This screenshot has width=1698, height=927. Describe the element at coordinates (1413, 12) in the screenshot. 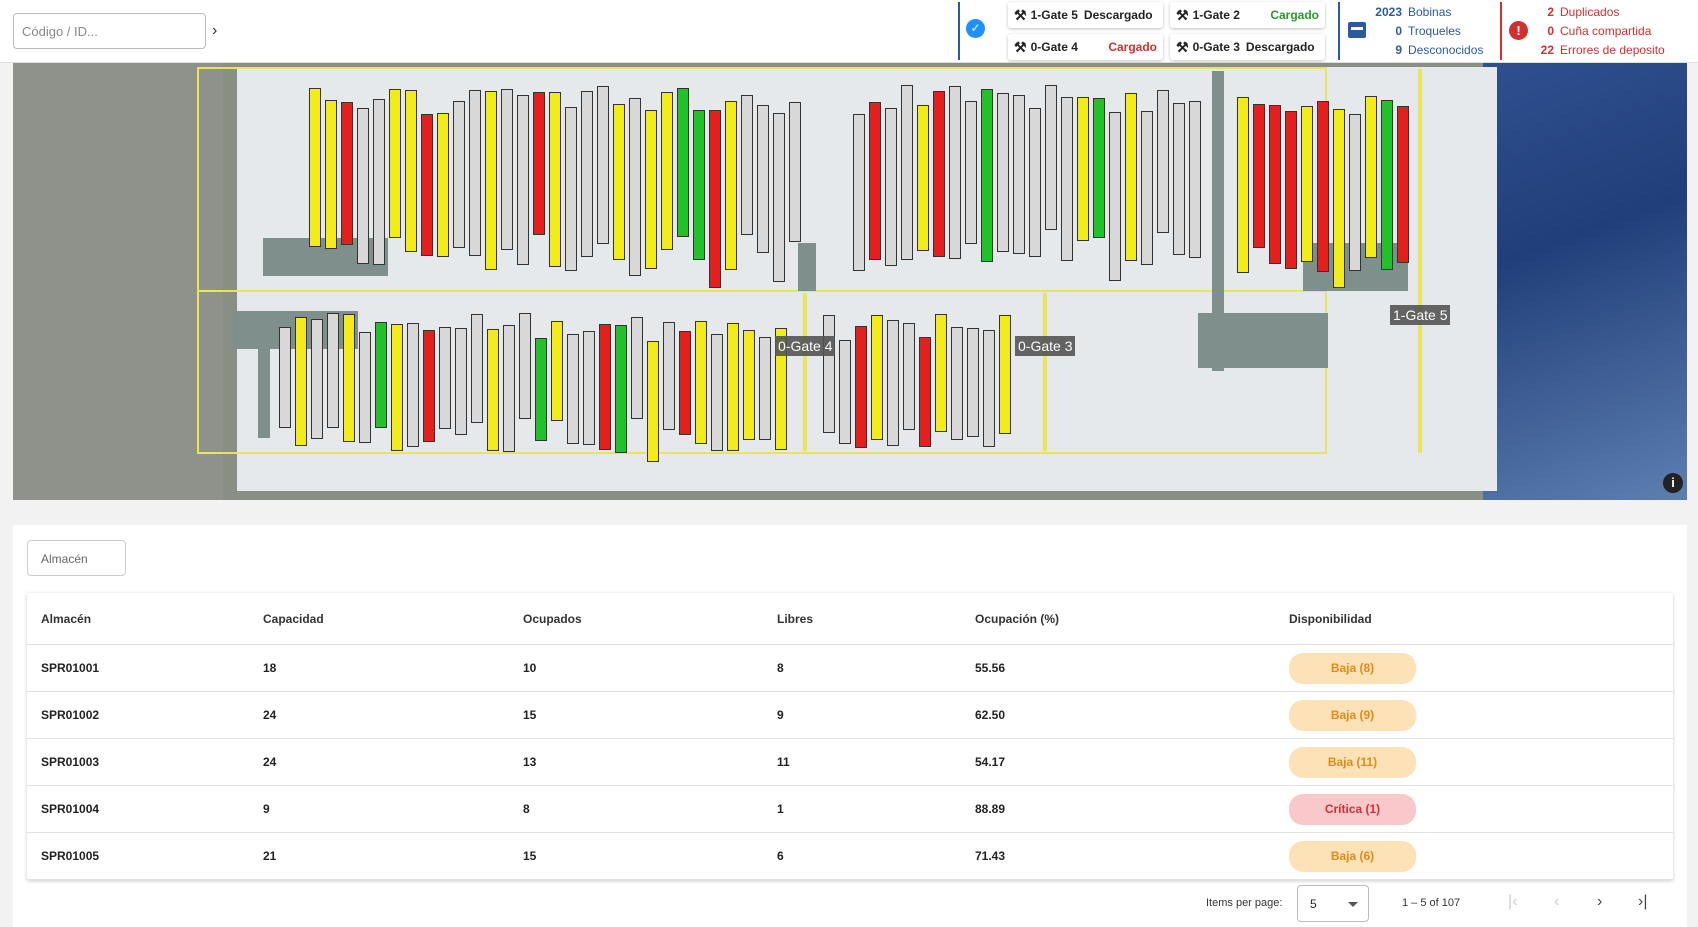

I see `inventory-row: 2023 Bobinas` at that location.